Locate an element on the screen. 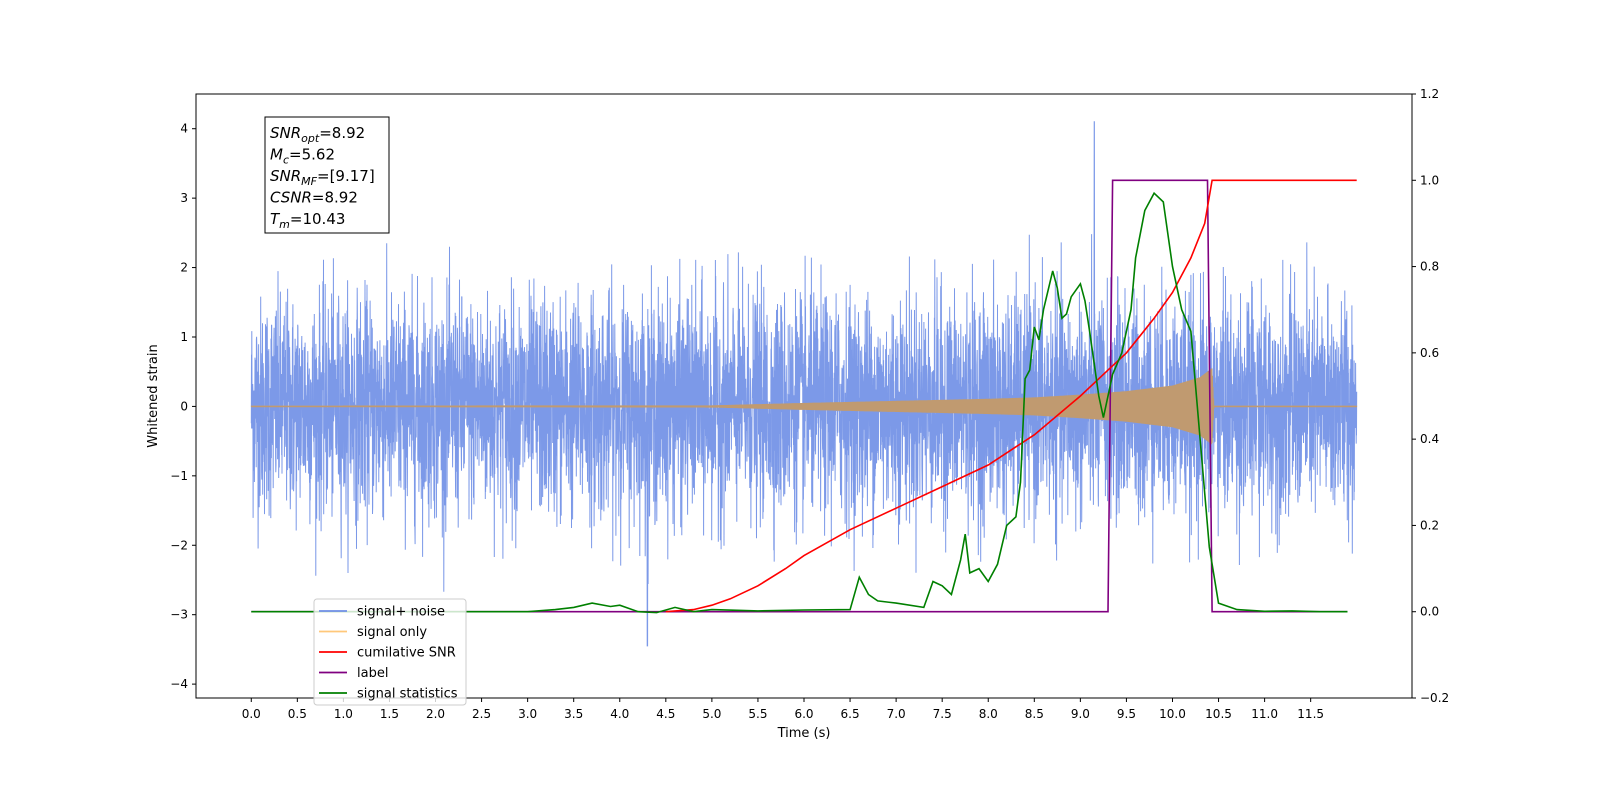 This screenshot has width=1600, height=800. right-y-tick-label: −0.2 is located at coordinates (1434, 698).